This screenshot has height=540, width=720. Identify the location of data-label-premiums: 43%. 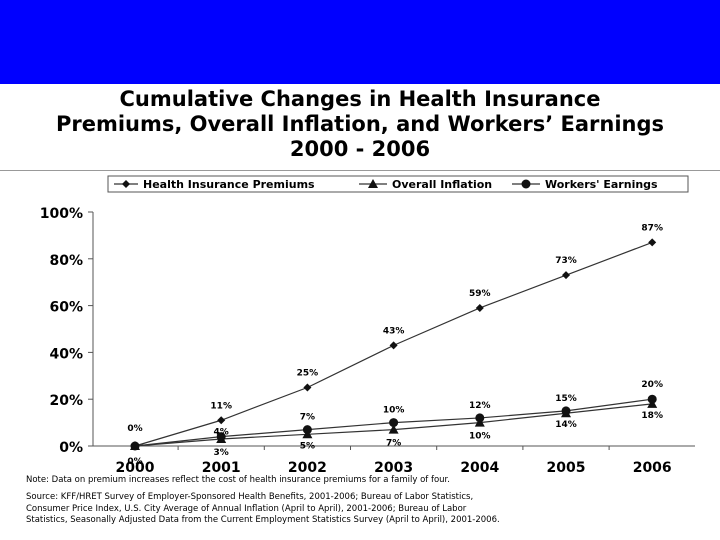
(394, 331).